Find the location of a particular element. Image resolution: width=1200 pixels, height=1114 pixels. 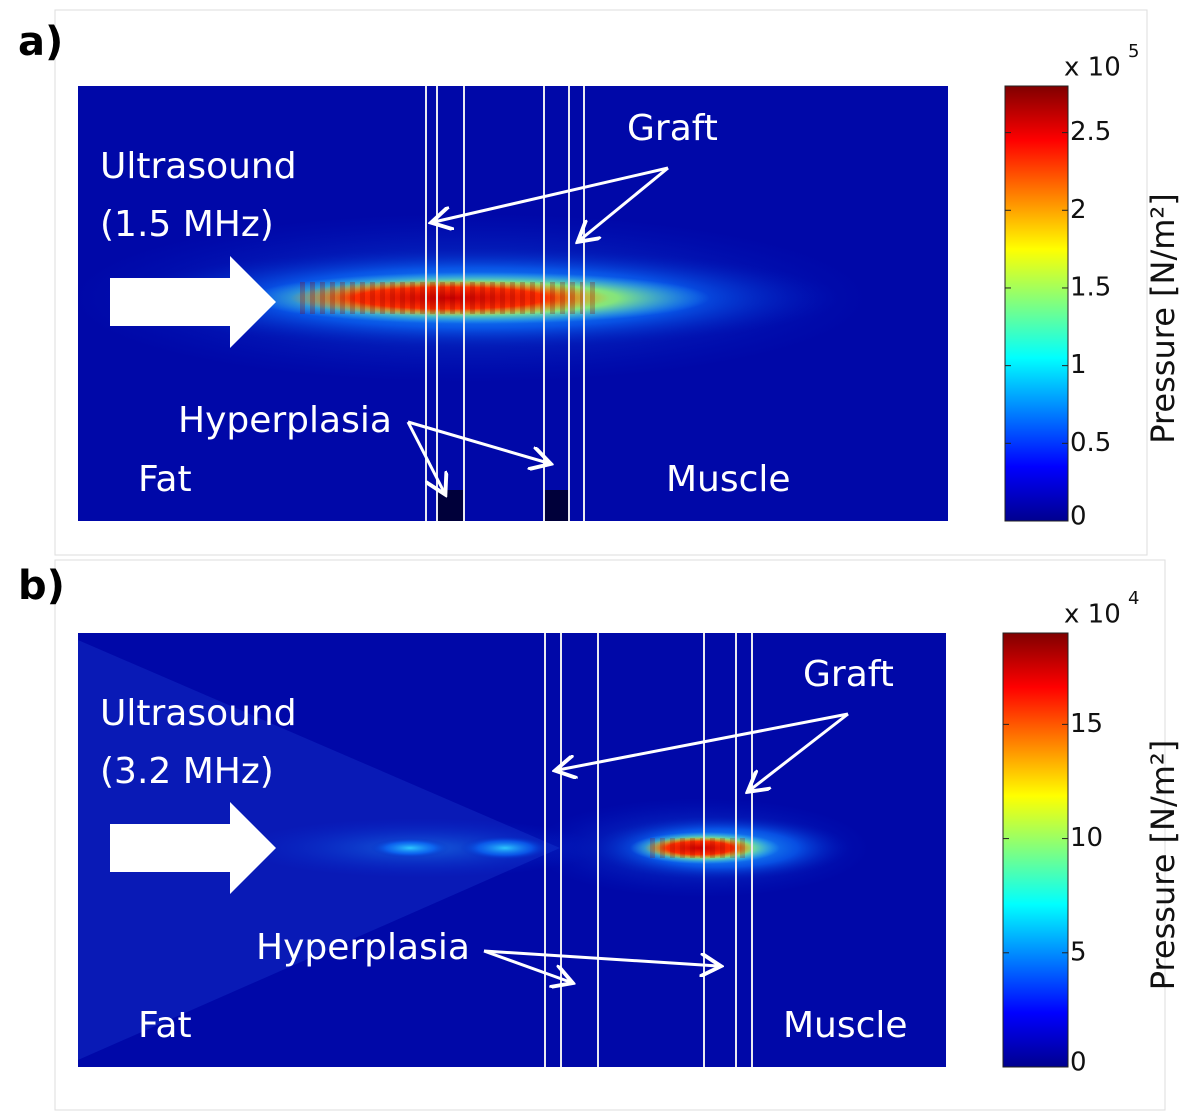

panel-label: a) is located at coordinates (40, 42).